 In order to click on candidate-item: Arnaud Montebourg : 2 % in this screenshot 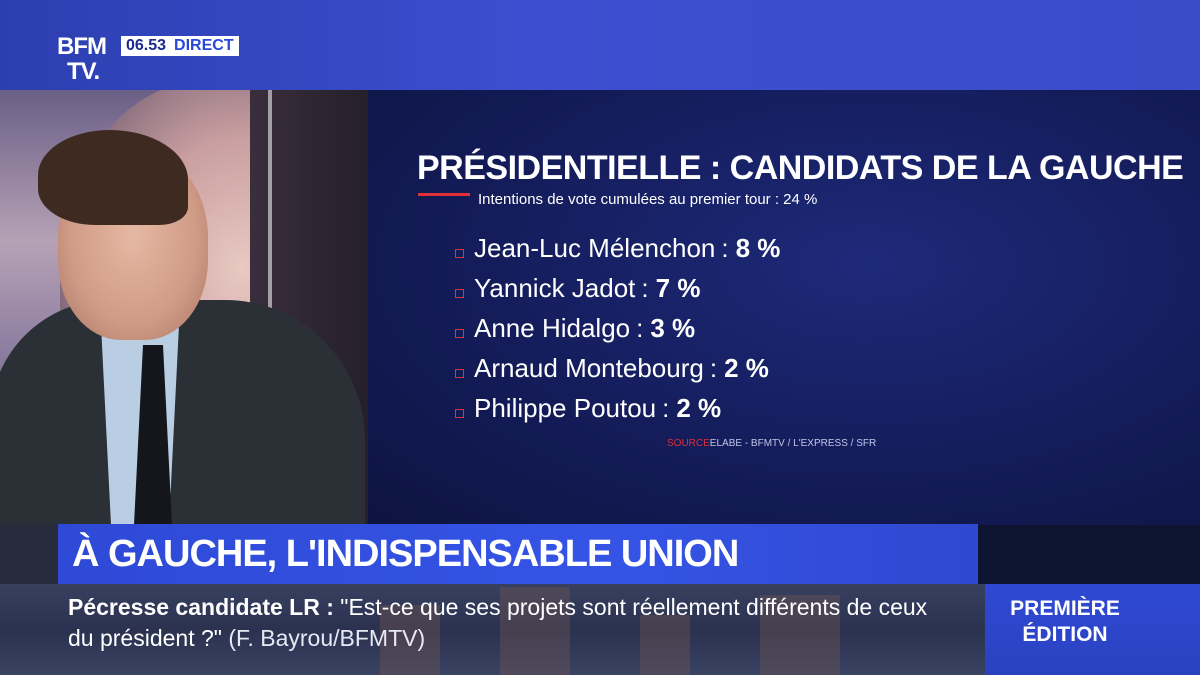, I will do `click(617, 368)`.